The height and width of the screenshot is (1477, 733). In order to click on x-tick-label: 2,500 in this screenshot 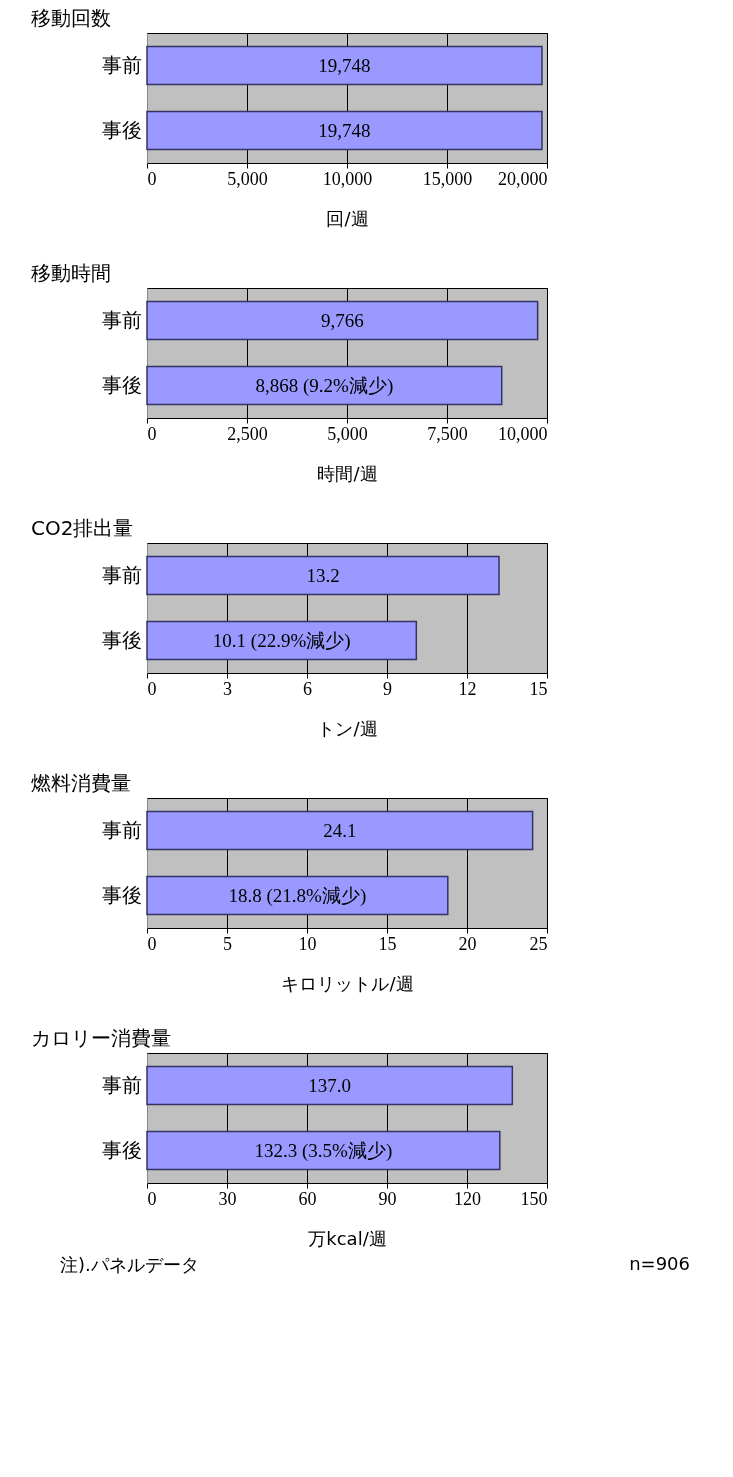, I will do `click(247, 433)`.